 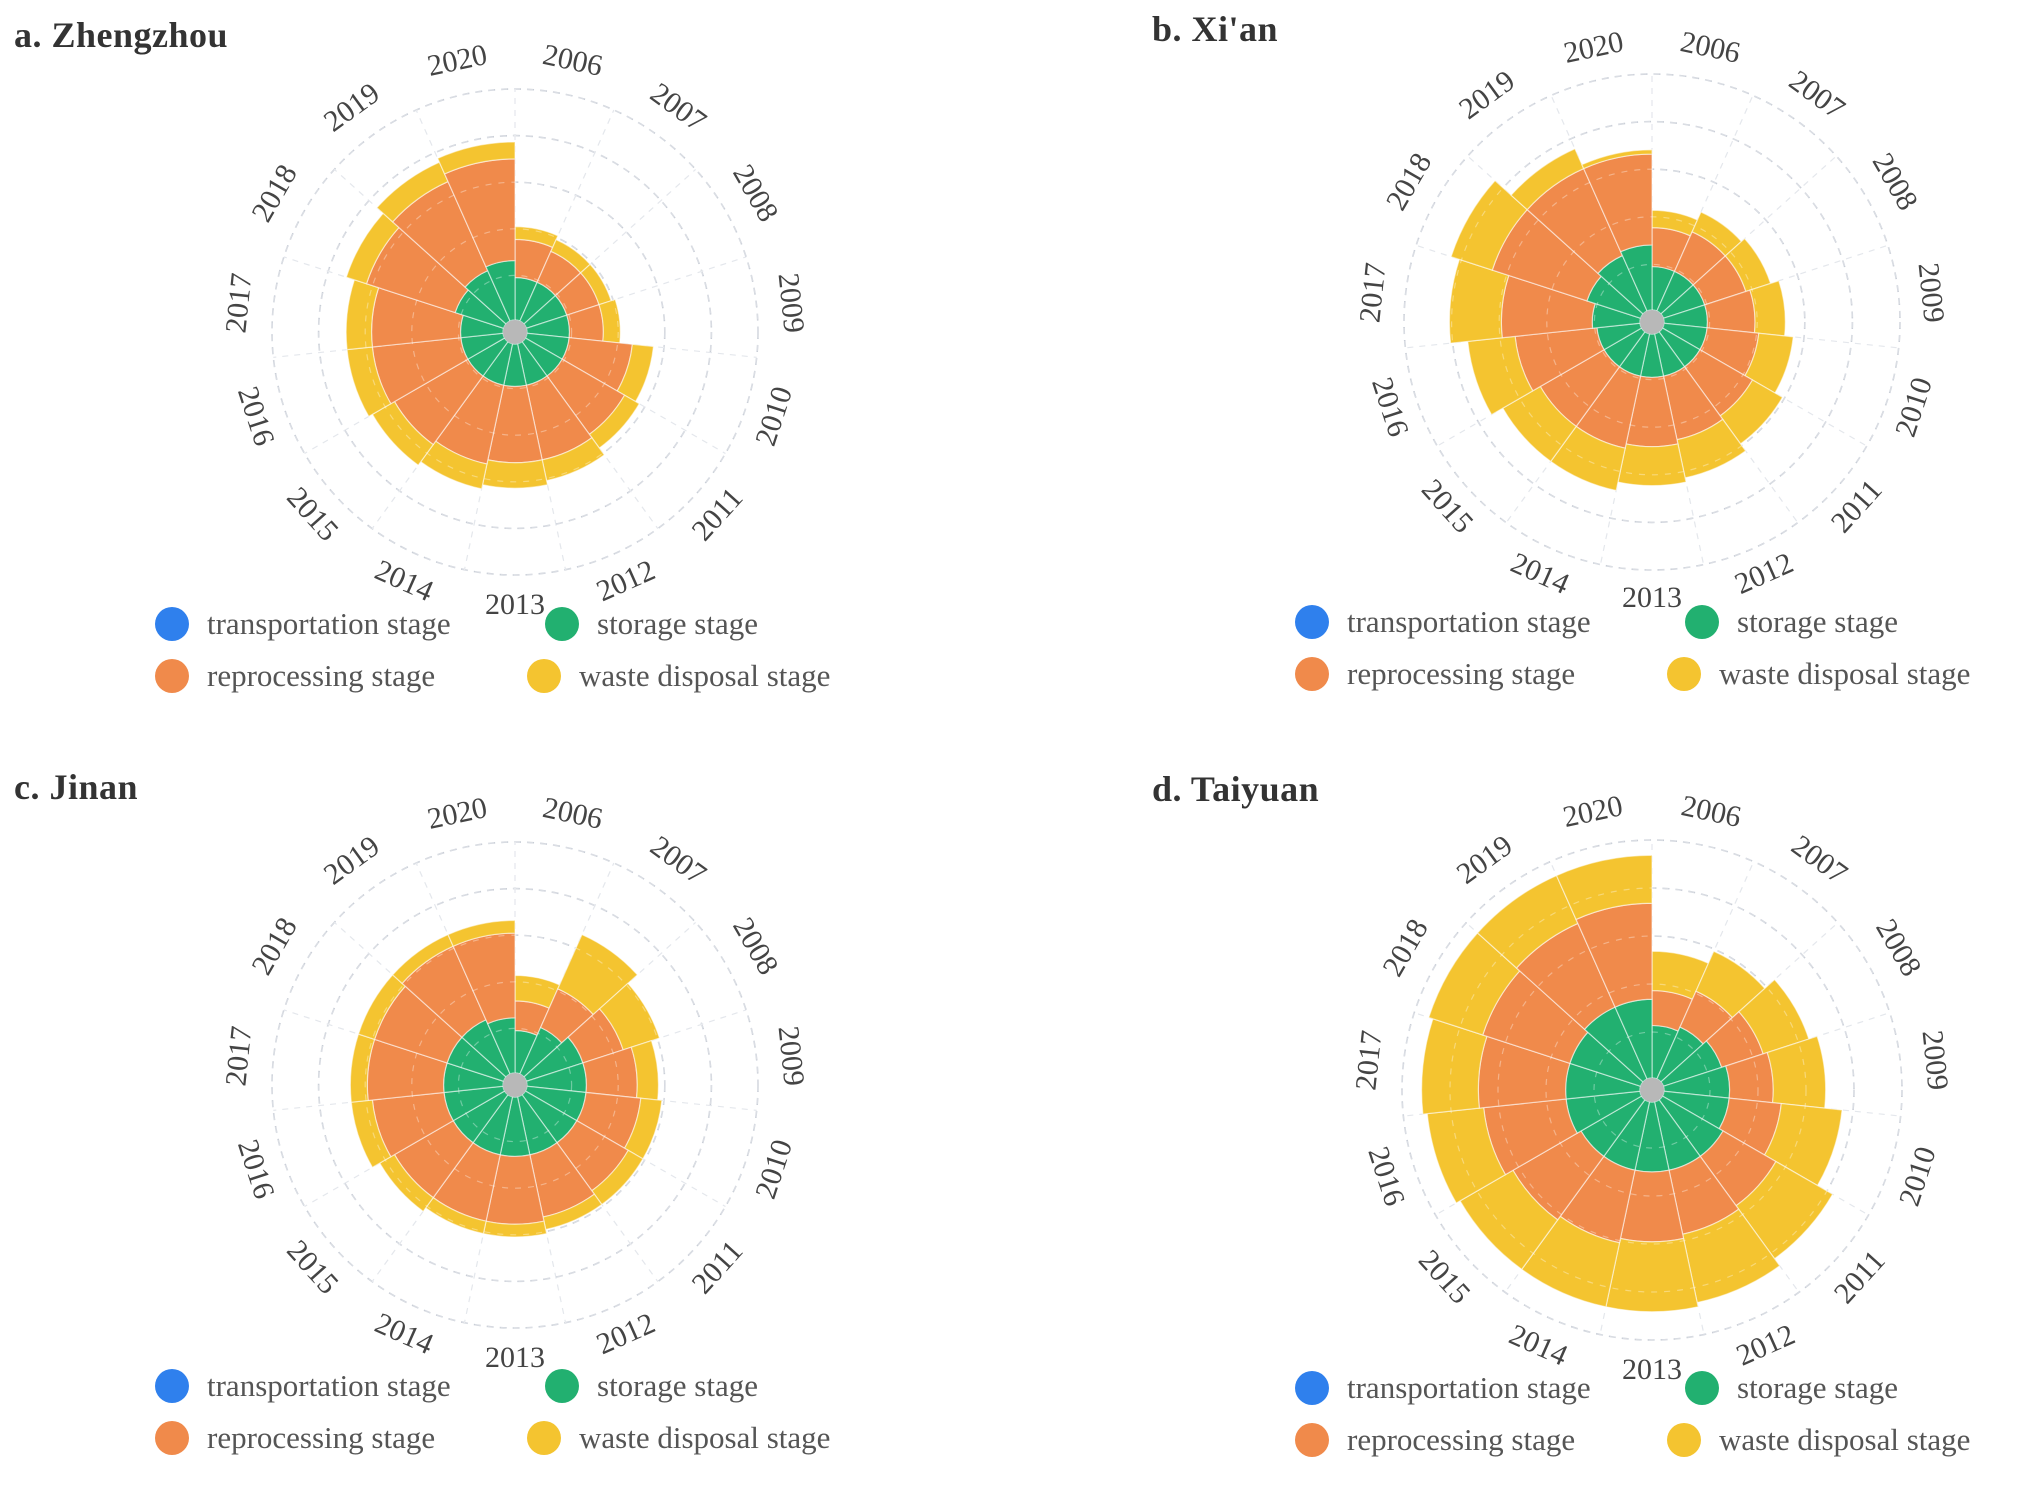 I want to click on bar-waste-2020, so click(x=481, y=933).